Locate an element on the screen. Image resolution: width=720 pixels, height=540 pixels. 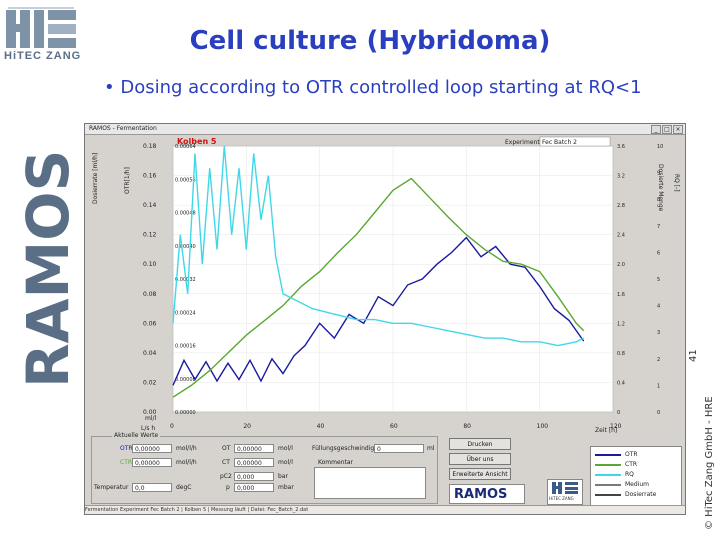
y-left2-tick-label: 0.00056 is located at coordinates (185, 180).